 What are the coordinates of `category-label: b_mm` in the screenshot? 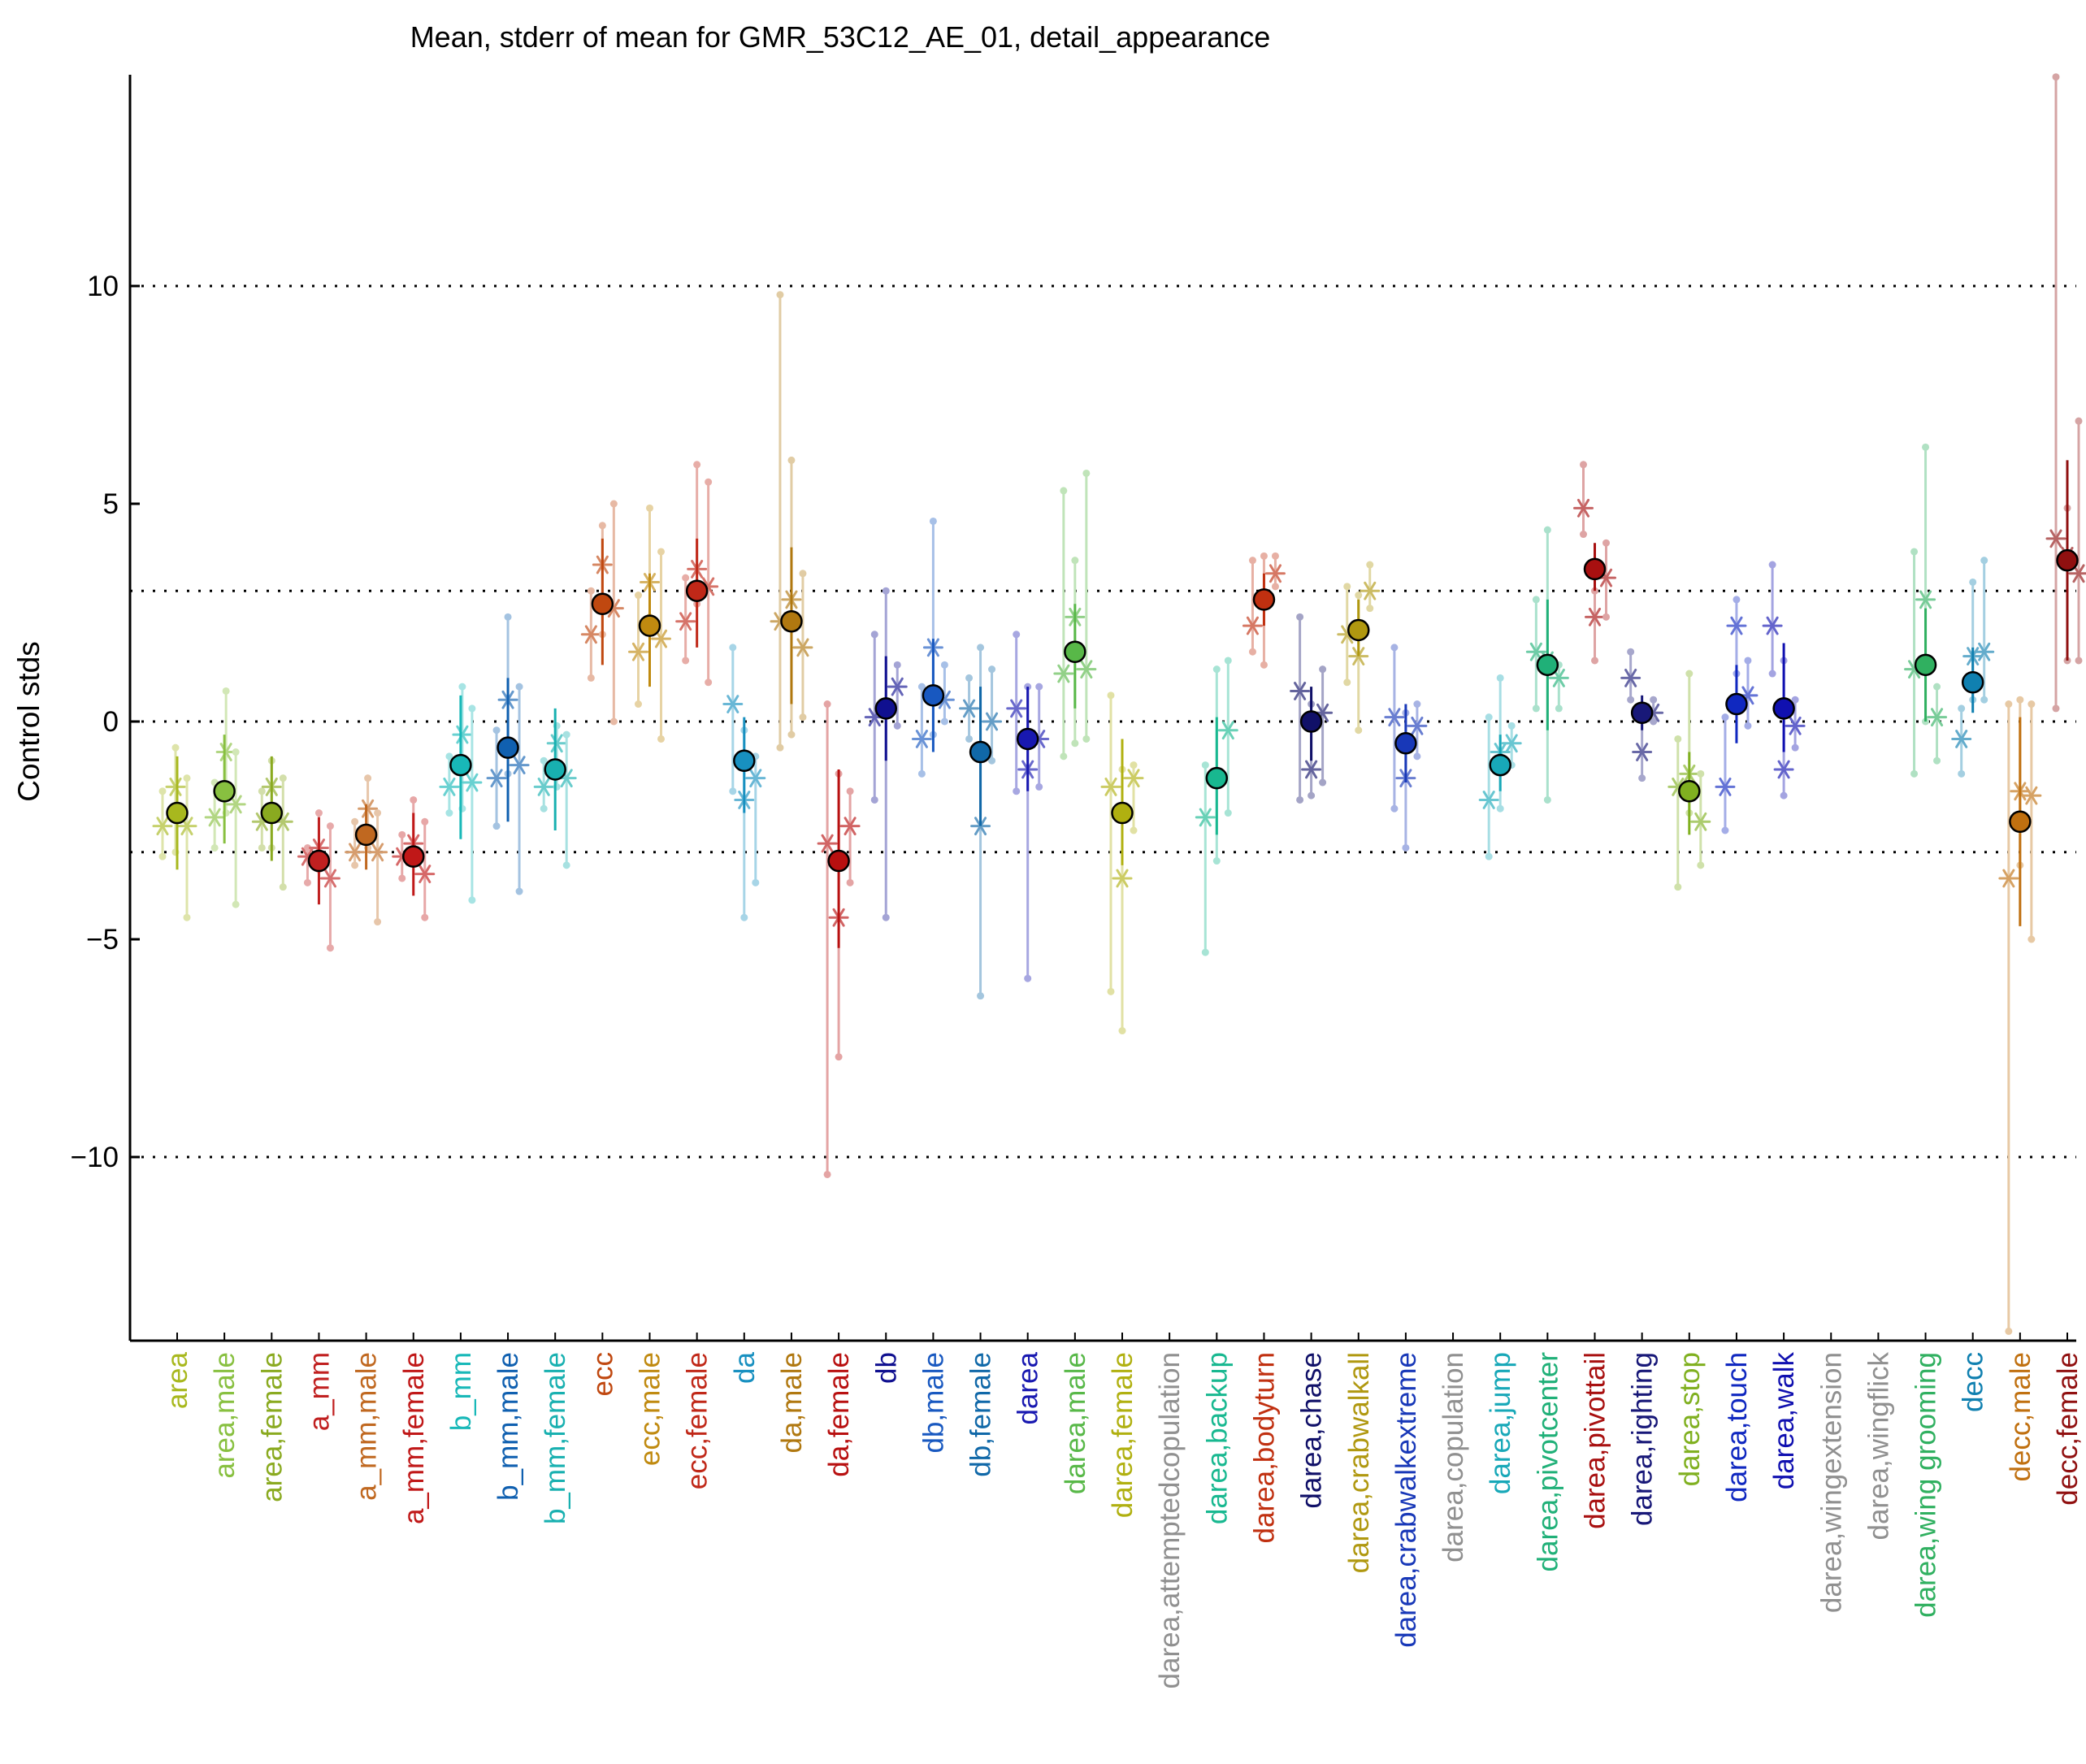 It's located at (461, 1391).